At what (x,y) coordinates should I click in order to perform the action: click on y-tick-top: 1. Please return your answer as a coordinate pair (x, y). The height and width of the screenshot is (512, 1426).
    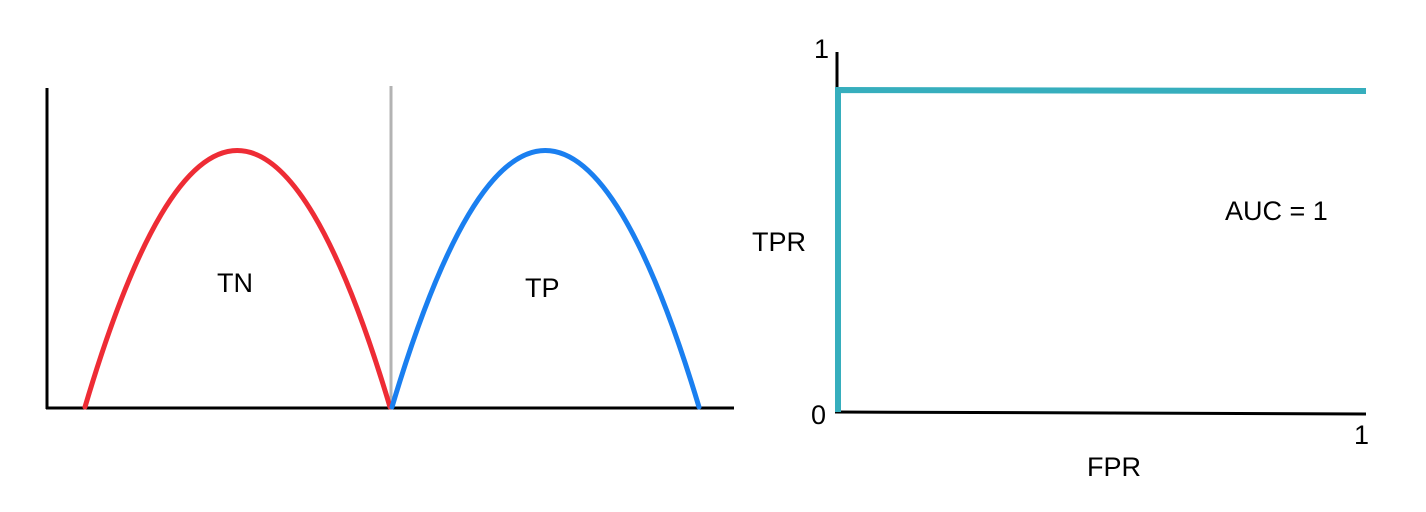
    Looking at the image, I should click on (821, 49).